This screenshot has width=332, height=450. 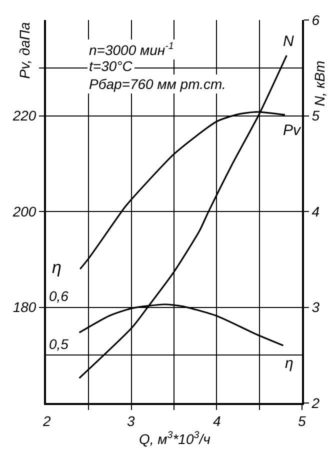 What do you see at coordinates (302, 421) in the screenshot?
I see `x-tick-label: 5` at bounding box center [302, 421].